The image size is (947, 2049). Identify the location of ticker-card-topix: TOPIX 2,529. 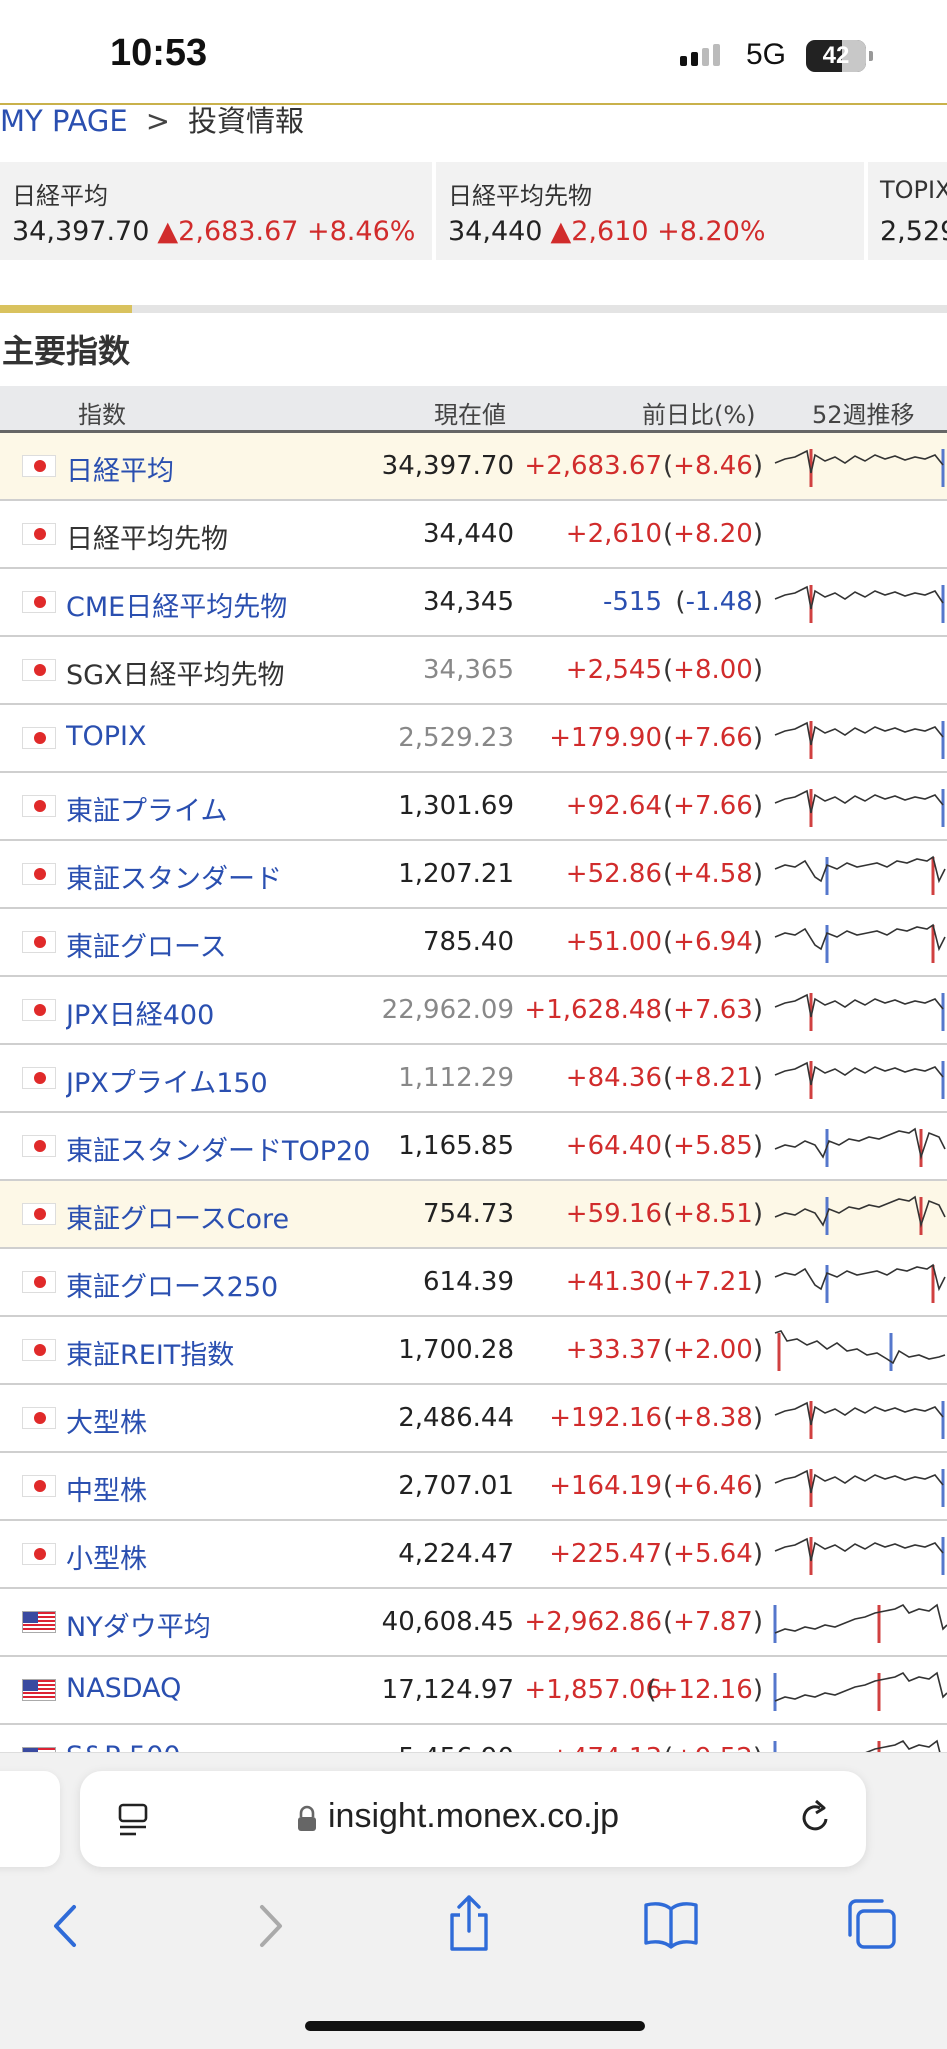
(907, 211).